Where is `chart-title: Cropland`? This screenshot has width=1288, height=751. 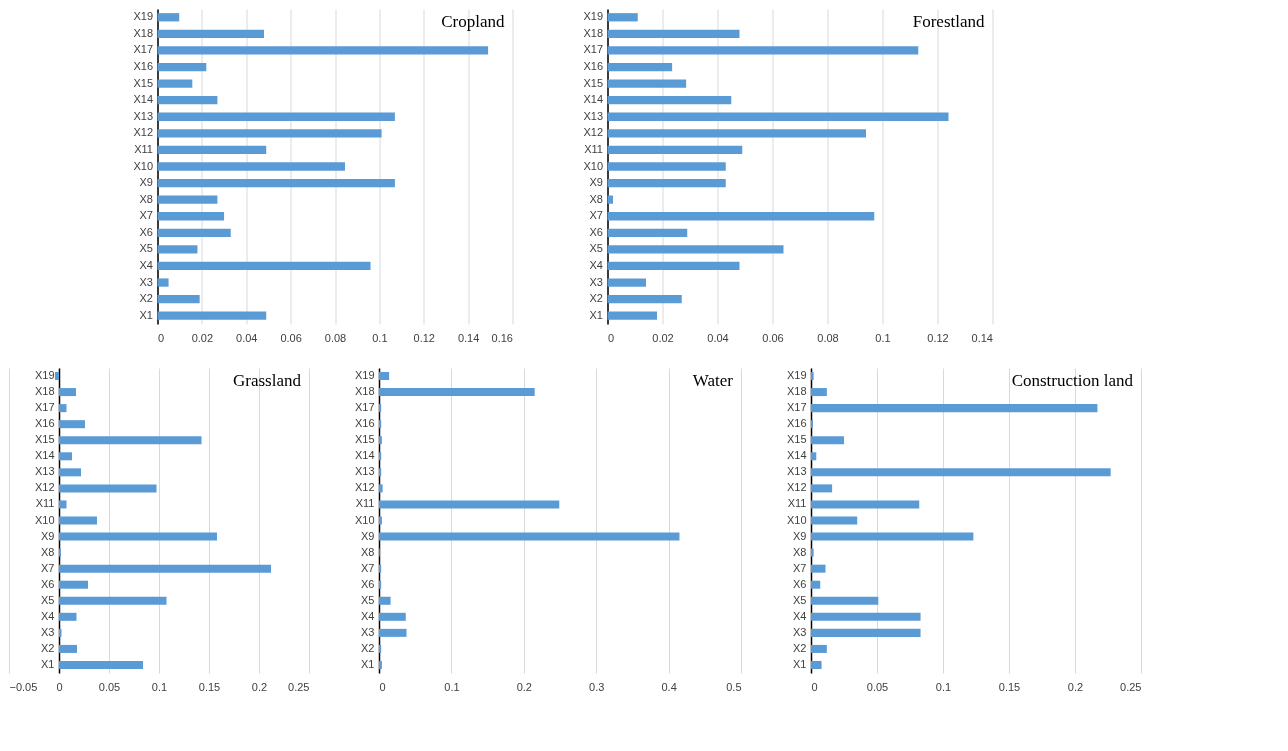 chart-title: Cropland is located at coordinates (473, 21).